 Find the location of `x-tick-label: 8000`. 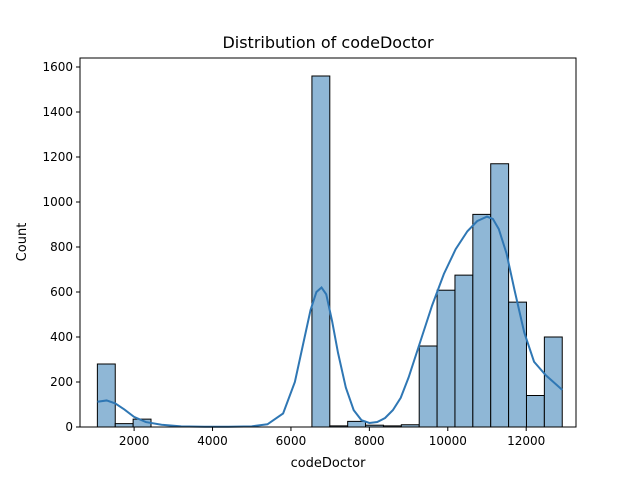

x-tick-label: 8000 is located at coordinates (369, 441).